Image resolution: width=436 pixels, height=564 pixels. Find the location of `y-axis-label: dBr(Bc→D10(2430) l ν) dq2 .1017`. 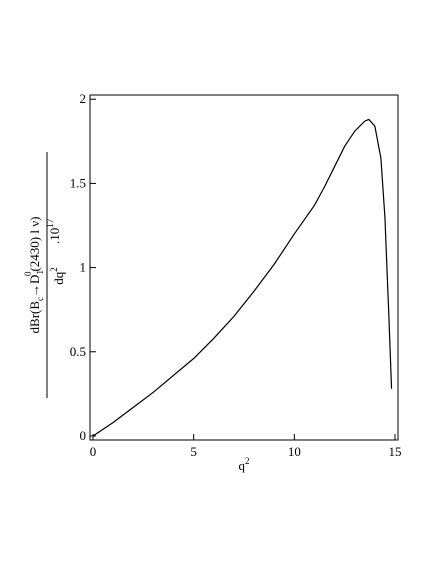

y-axis-label: dBr(Bc→D10(2430) l ν) dq2 .1017 is located at coordinates (44, 275).